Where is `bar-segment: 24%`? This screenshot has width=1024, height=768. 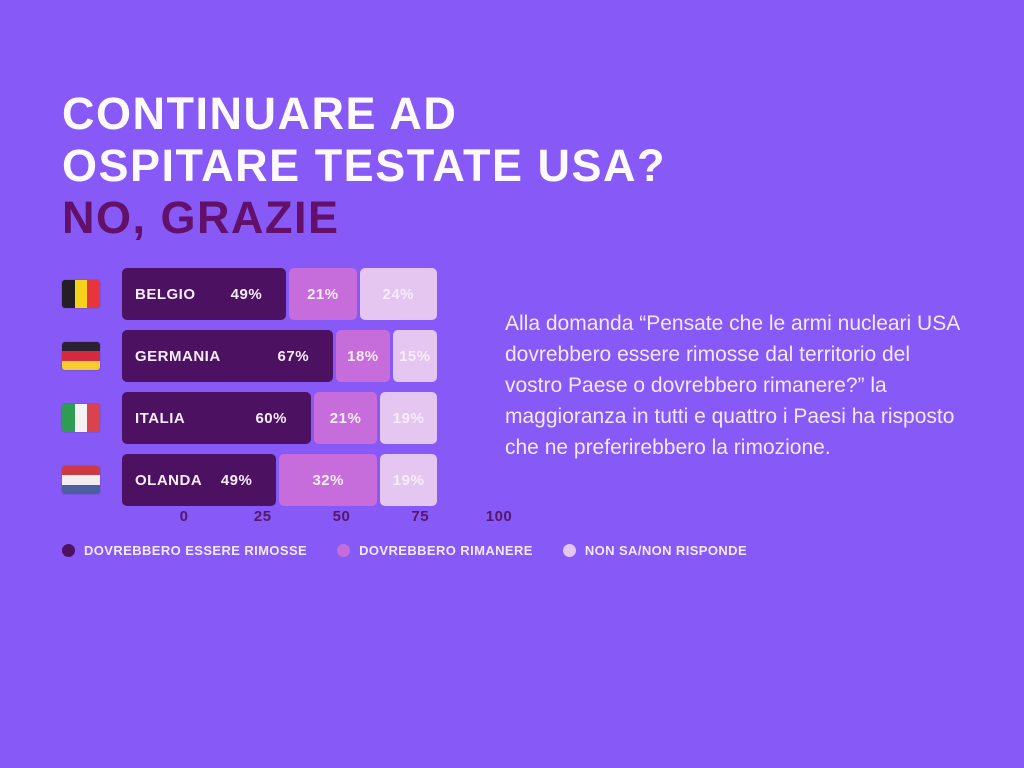 bar-segment: 24% is located at coordinates (398, 294).